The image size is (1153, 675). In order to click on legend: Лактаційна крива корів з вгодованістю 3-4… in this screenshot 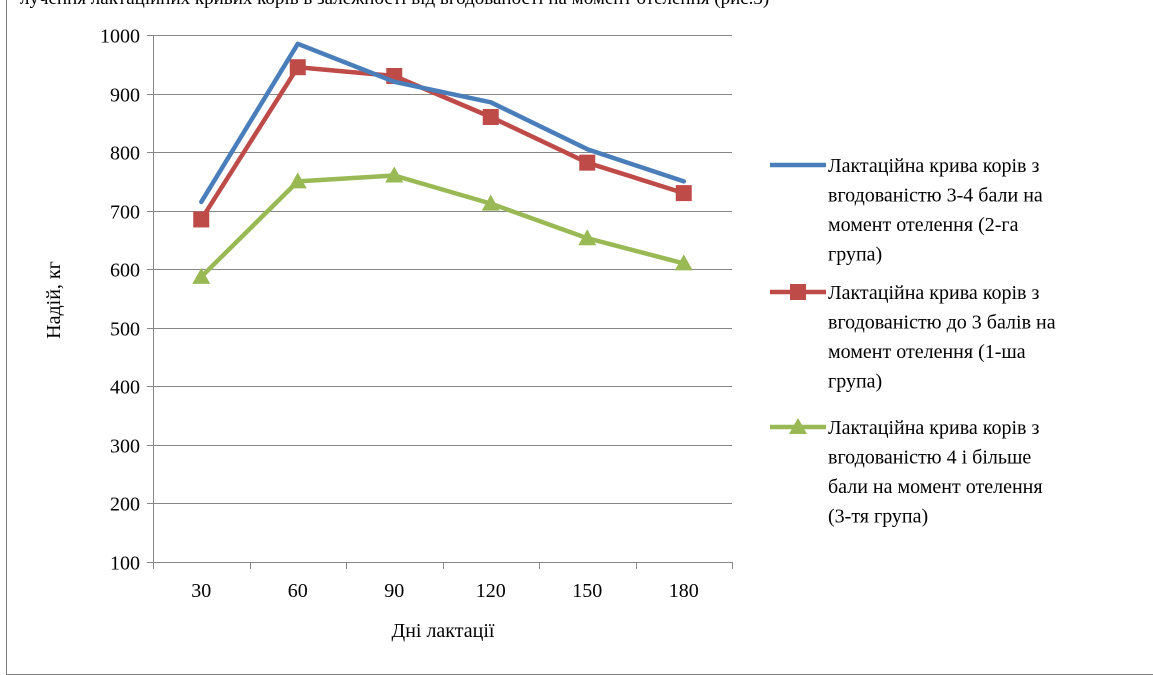, I will do `click(913, 341)`.